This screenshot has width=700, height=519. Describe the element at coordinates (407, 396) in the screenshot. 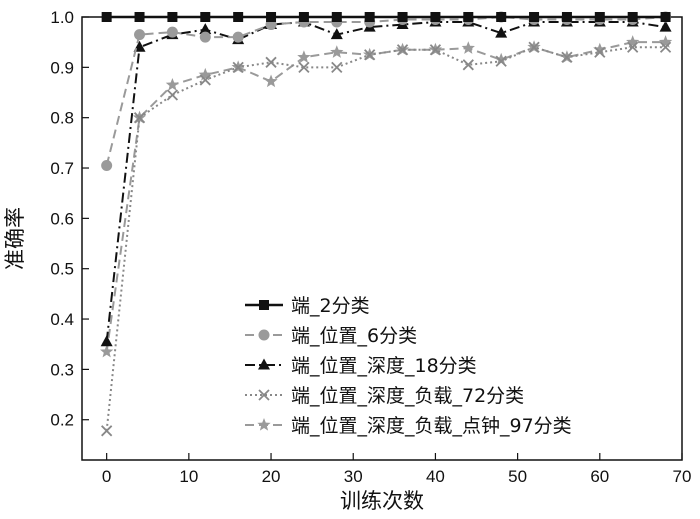

I see `legend-label: 端_位置_深度_负载_72分类` at that location.